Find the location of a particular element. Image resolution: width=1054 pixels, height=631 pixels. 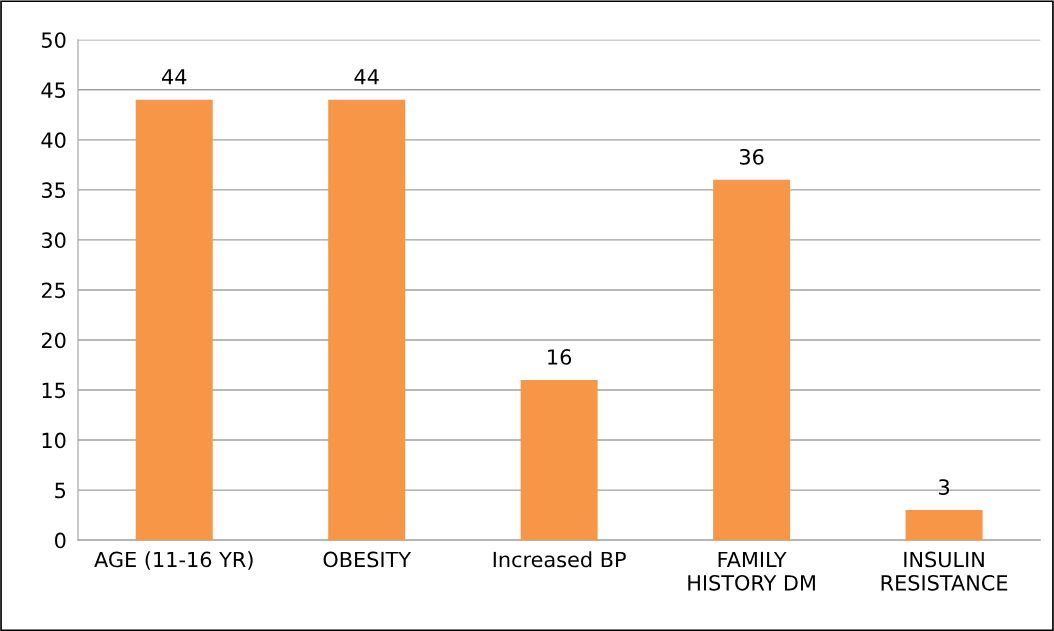

y-tick-label: 25 is located at coordinates (53, 290).